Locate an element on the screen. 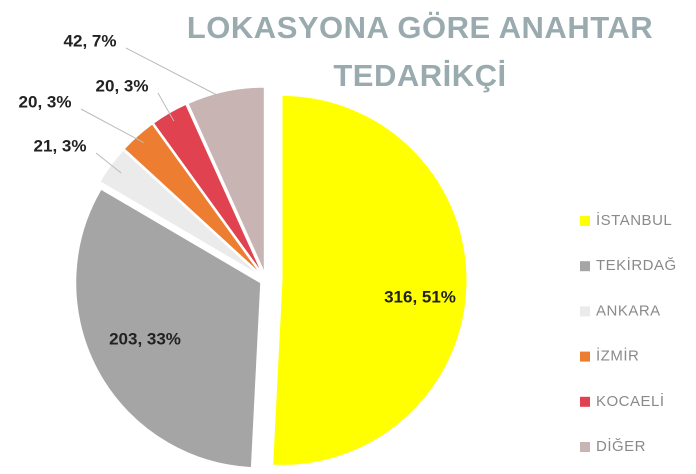 This screenshot has width=696, height=474. data-label: 316, 51% is located at coordinates (420, 296).